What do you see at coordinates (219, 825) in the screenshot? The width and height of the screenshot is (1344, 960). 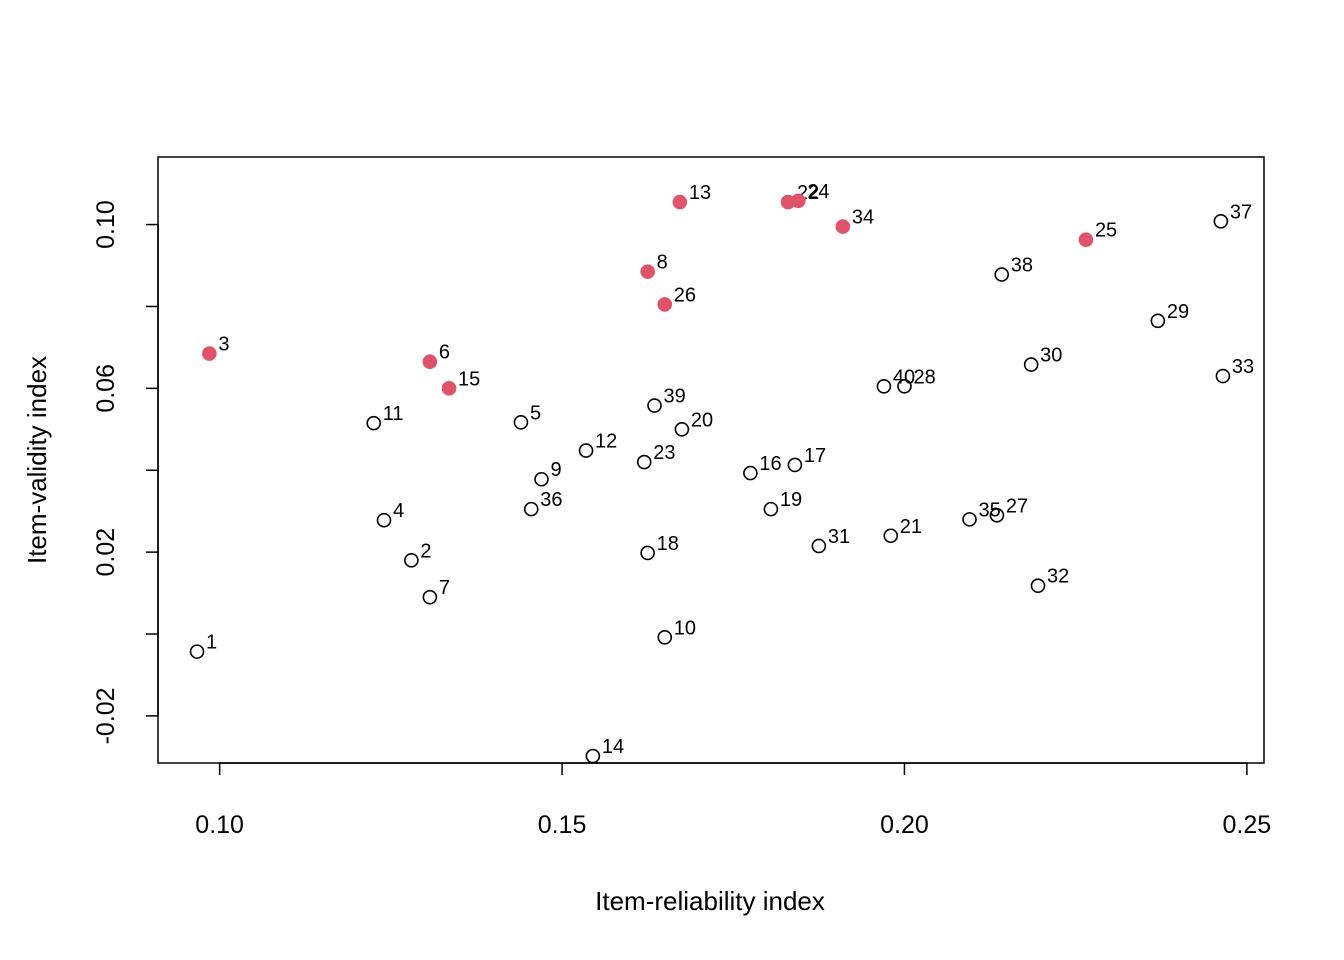 I see `x-tick-label: 0.10` at bounding box center [219, 825].